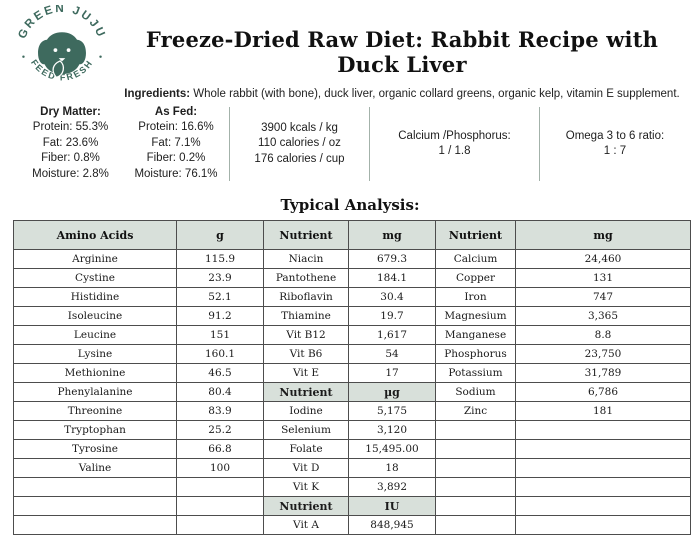 The image size is (700, 541). I want to click on dry-matter-fat: Fat: 23.6%, so click(70, 142).